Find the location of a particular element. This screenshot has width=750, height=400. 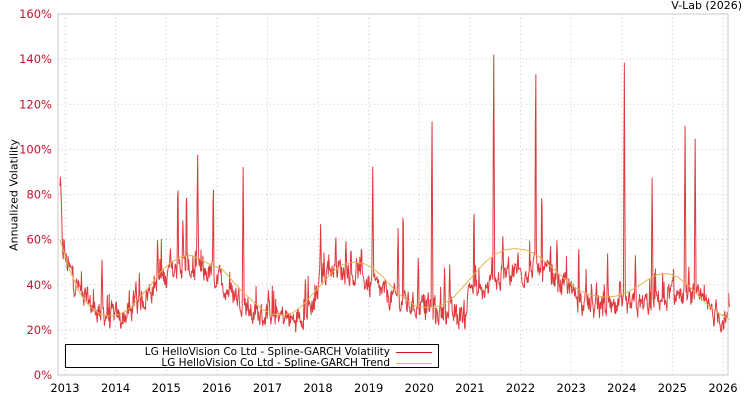

x-tick-label: 2016 is located at coordinates (216, 388).